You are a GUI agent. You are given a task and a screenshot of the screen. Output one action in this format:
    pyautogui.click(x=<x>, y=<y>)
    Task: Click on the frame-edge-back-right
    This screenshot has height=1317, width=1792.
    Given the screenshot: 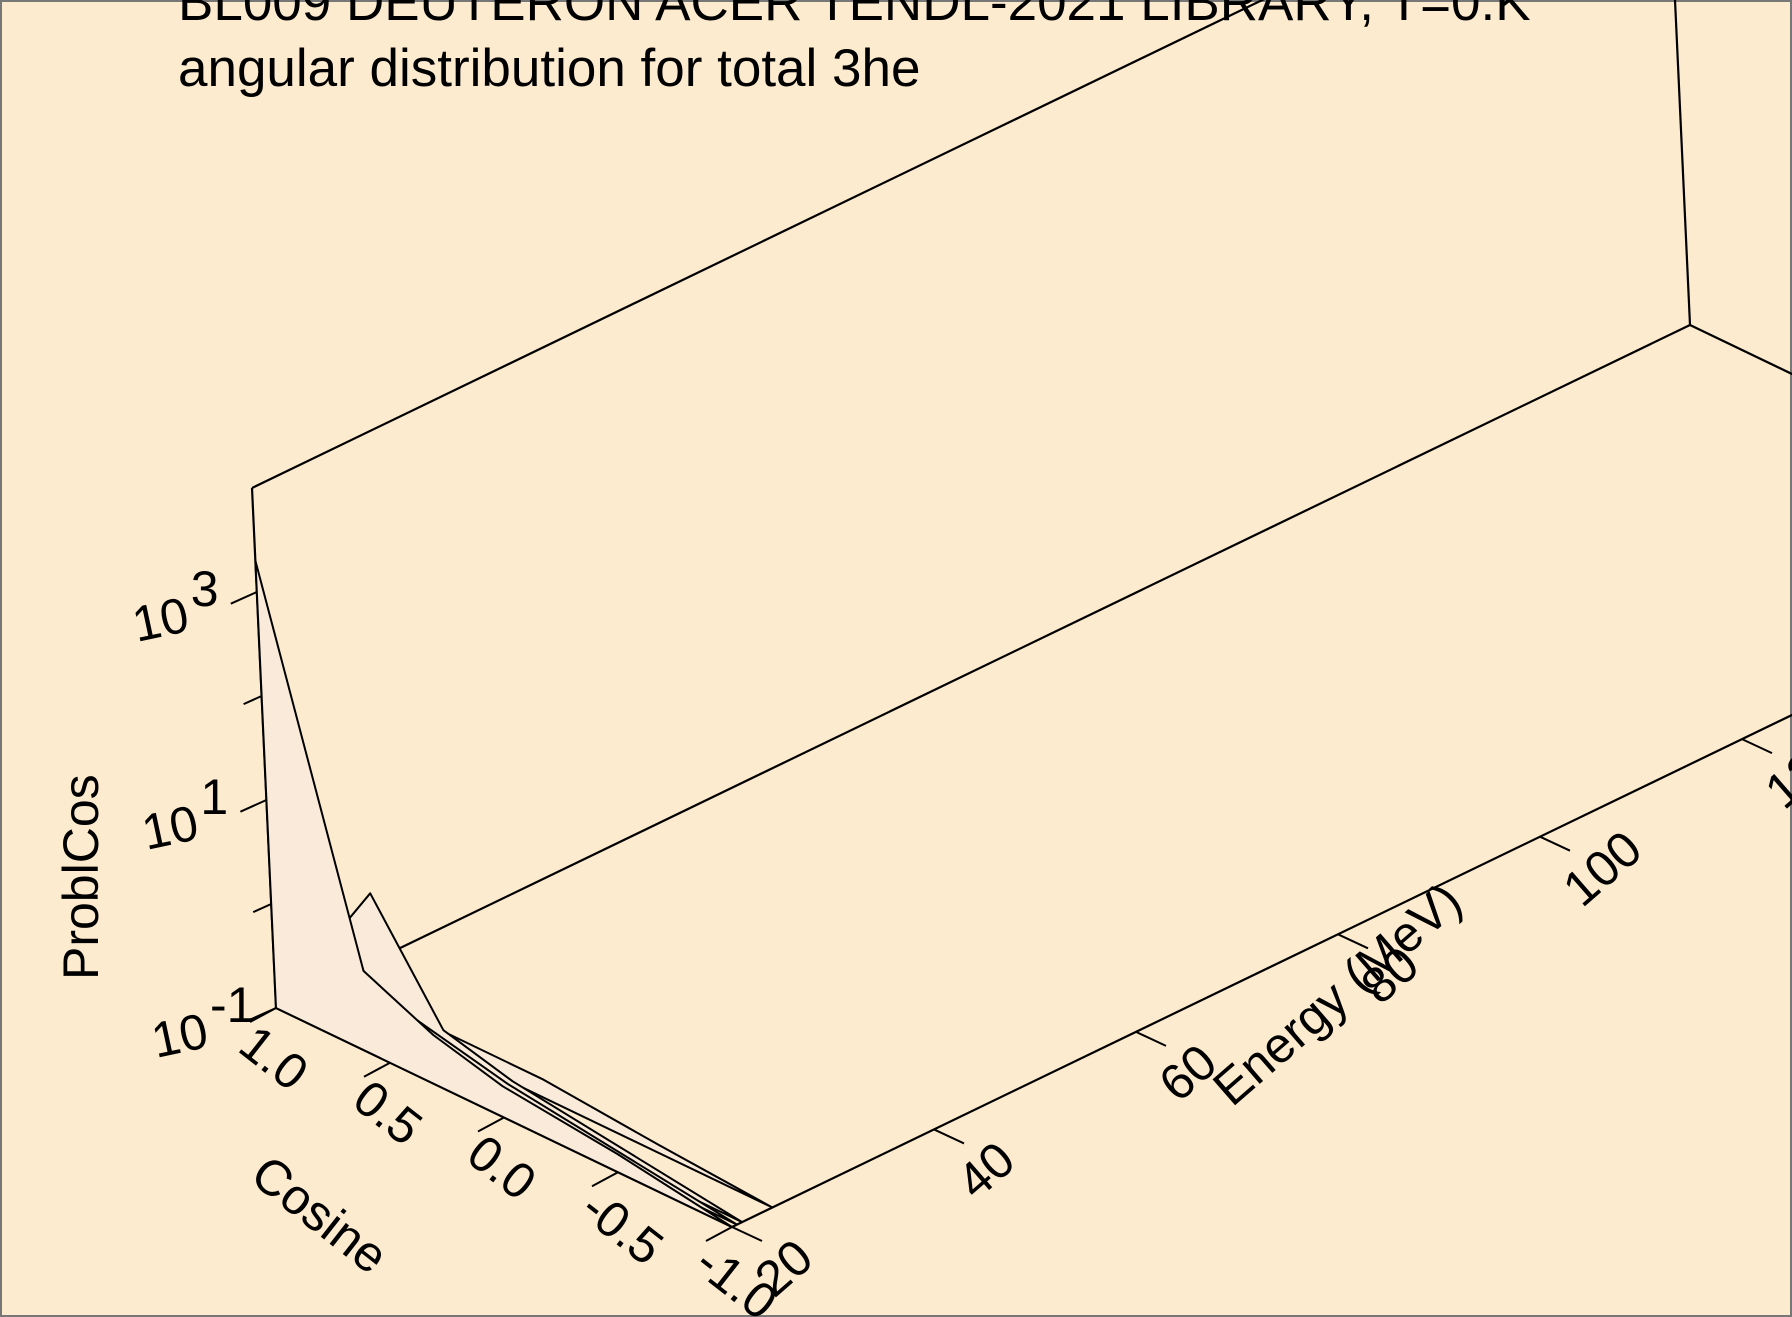 What is the action you would take?
    pyautogui.click(x=1682, y=163)
    